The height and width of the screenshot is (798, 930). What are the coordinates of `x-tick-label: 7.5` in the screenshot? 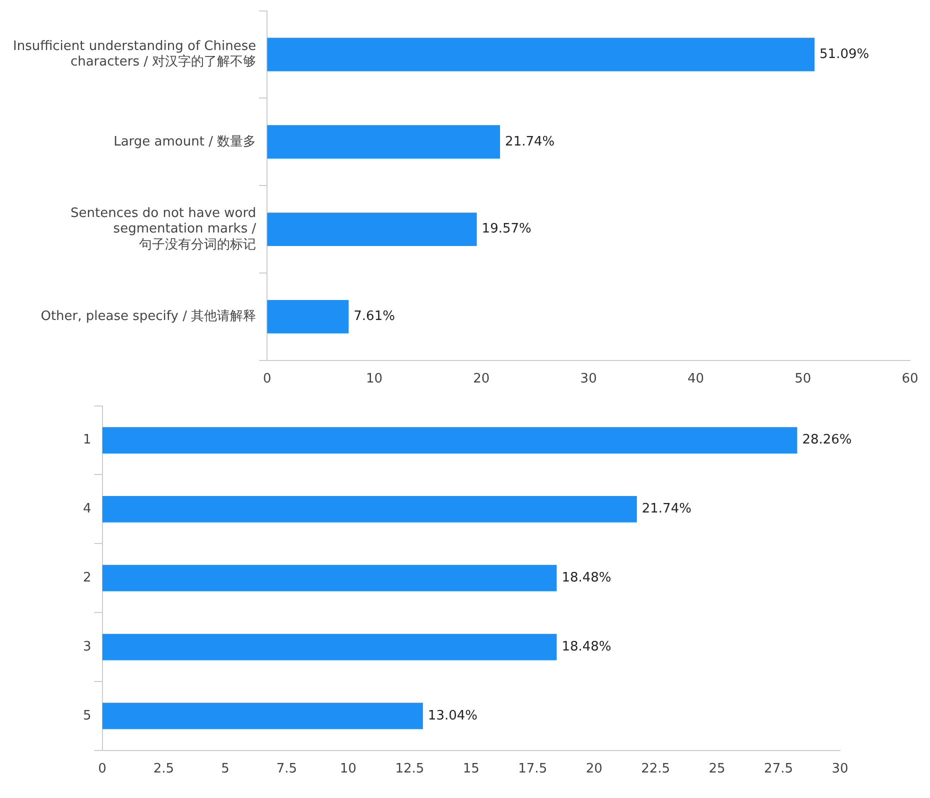 It's located at (287, 769).